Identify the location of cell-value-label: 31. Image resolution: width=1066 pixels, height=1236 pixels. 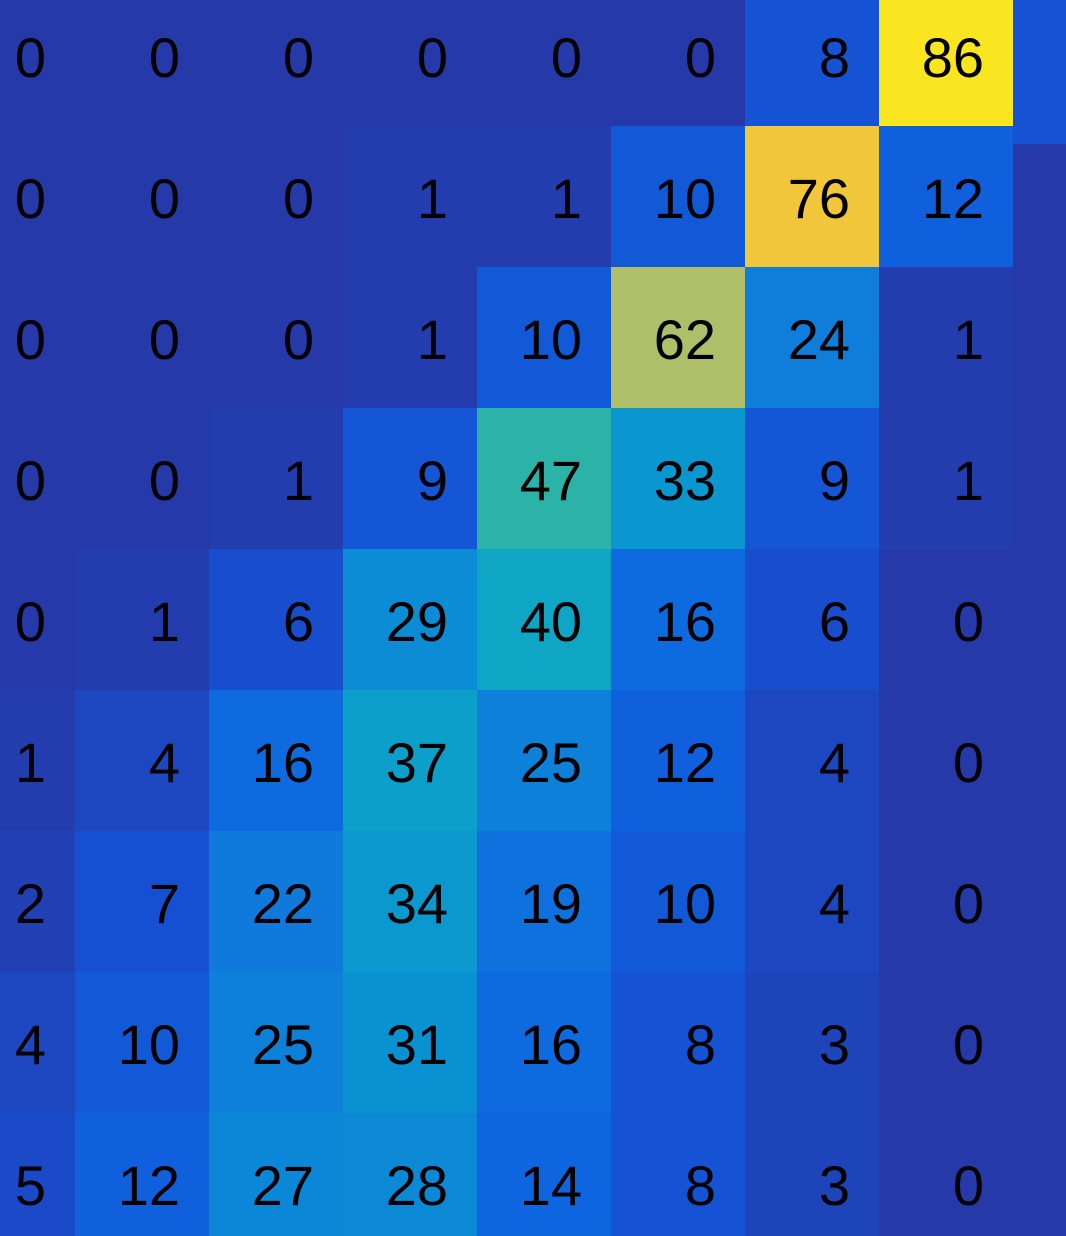
(417, 1044).